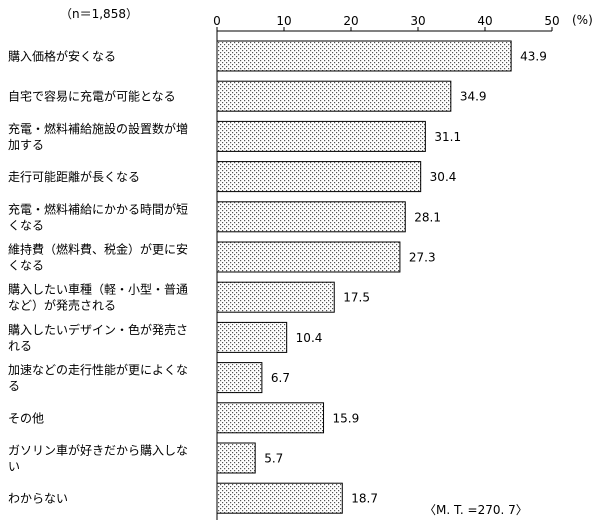  I want to click on category-label: 充電・燃料補給にかかる時間が短くなる, so click(98, 216).